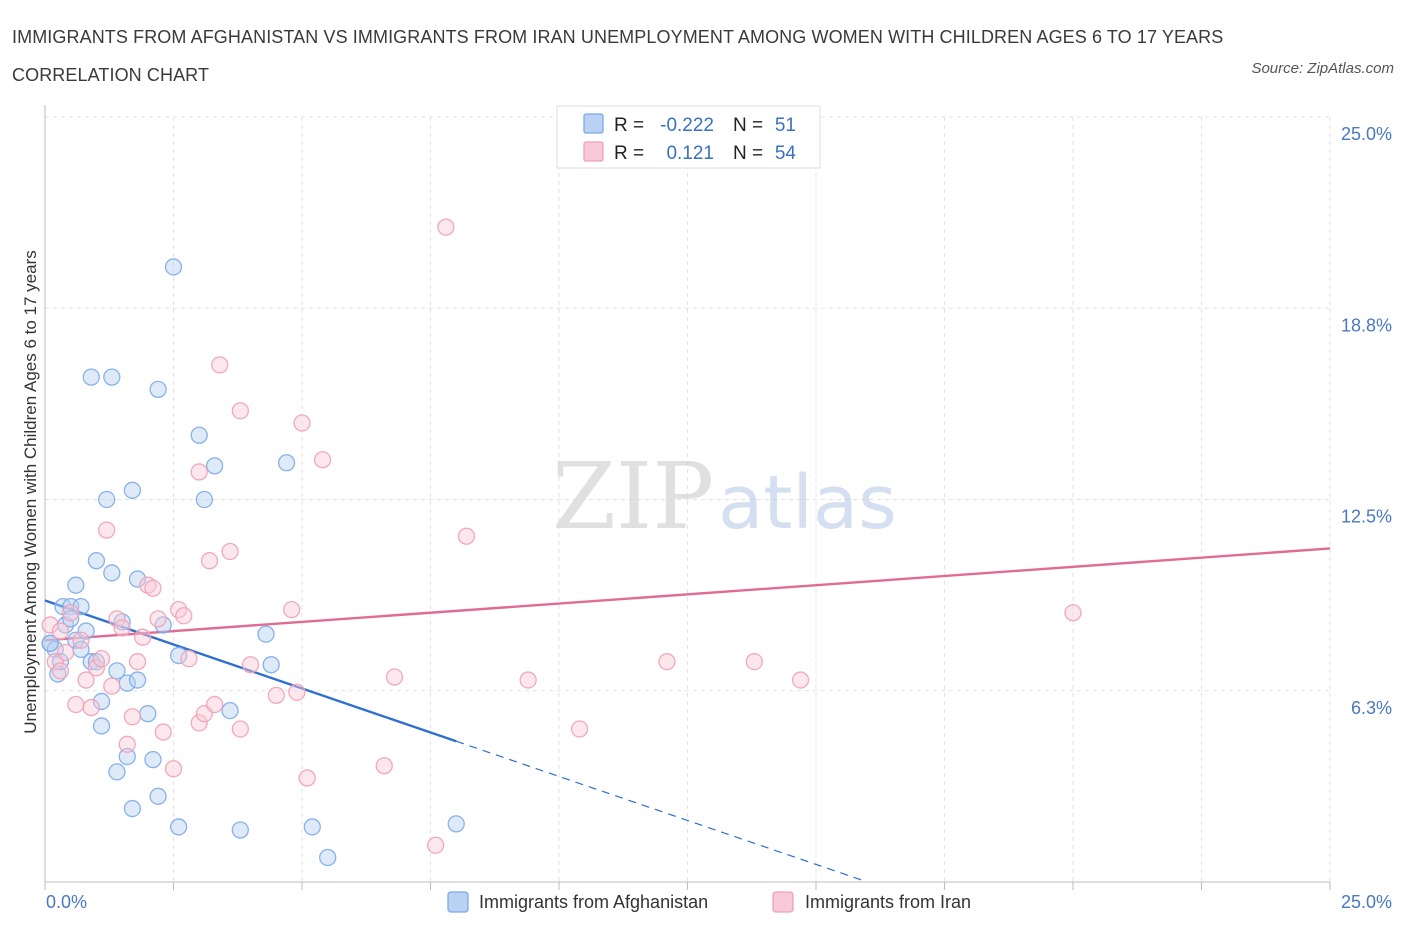 This screenshot has height=930, width=1406. I want to click on legend-swatch-afghanistan, so click(593, 123).